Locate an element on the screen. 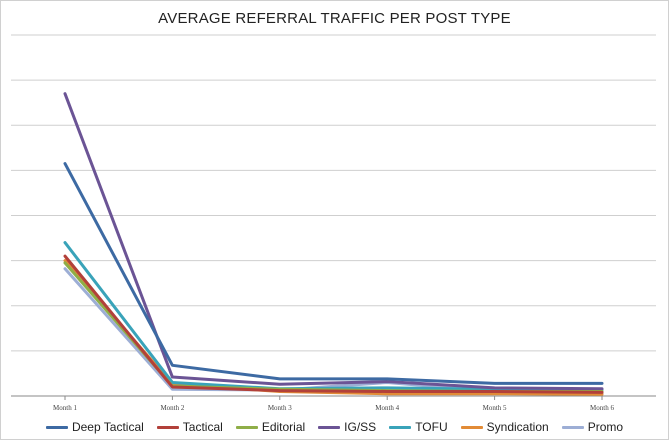 The image size is (669, 440). chart-title: AVERAGE REFERRAL TRAFFIC PER POST TYPE is located at coordinates (334, 18).